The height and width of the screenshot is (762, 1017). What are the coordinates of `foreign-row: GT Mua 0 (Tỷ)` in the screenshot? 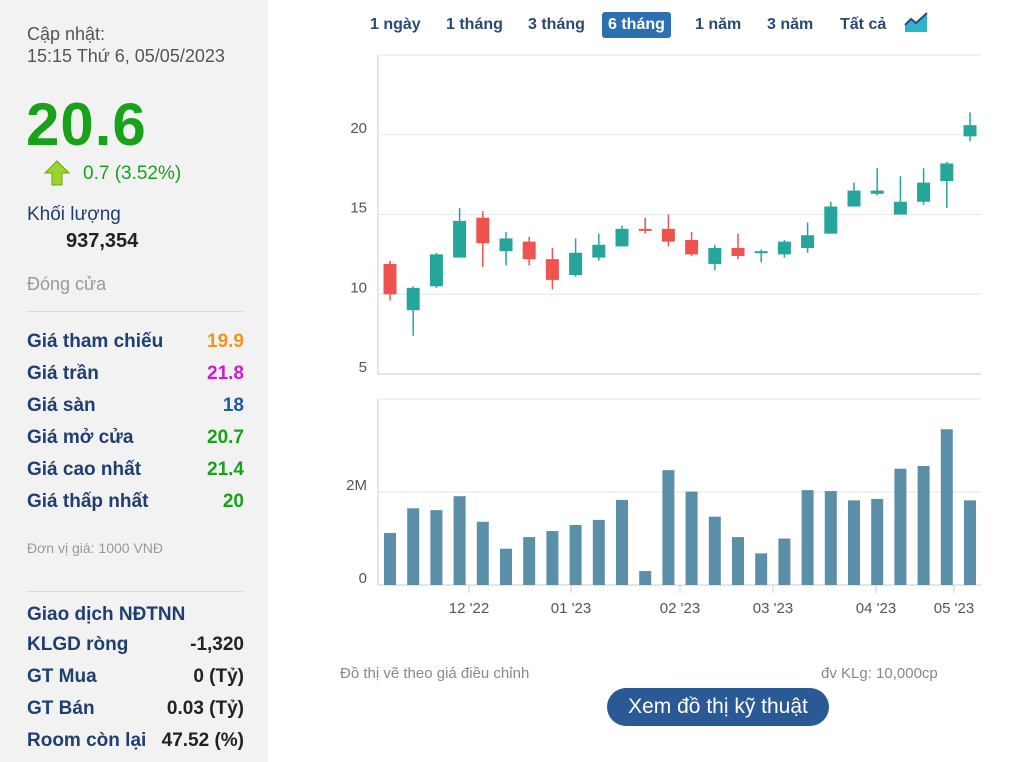 It's located at (135, 678).